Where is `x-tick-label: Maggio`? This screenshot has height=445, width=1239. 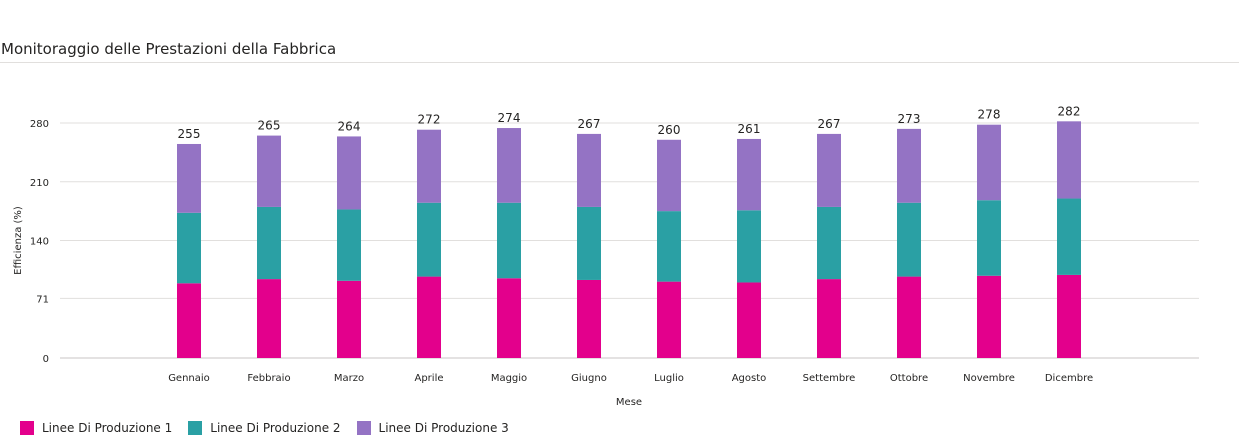 x-tick-label: Maggio is located at coordinates (509, 378).